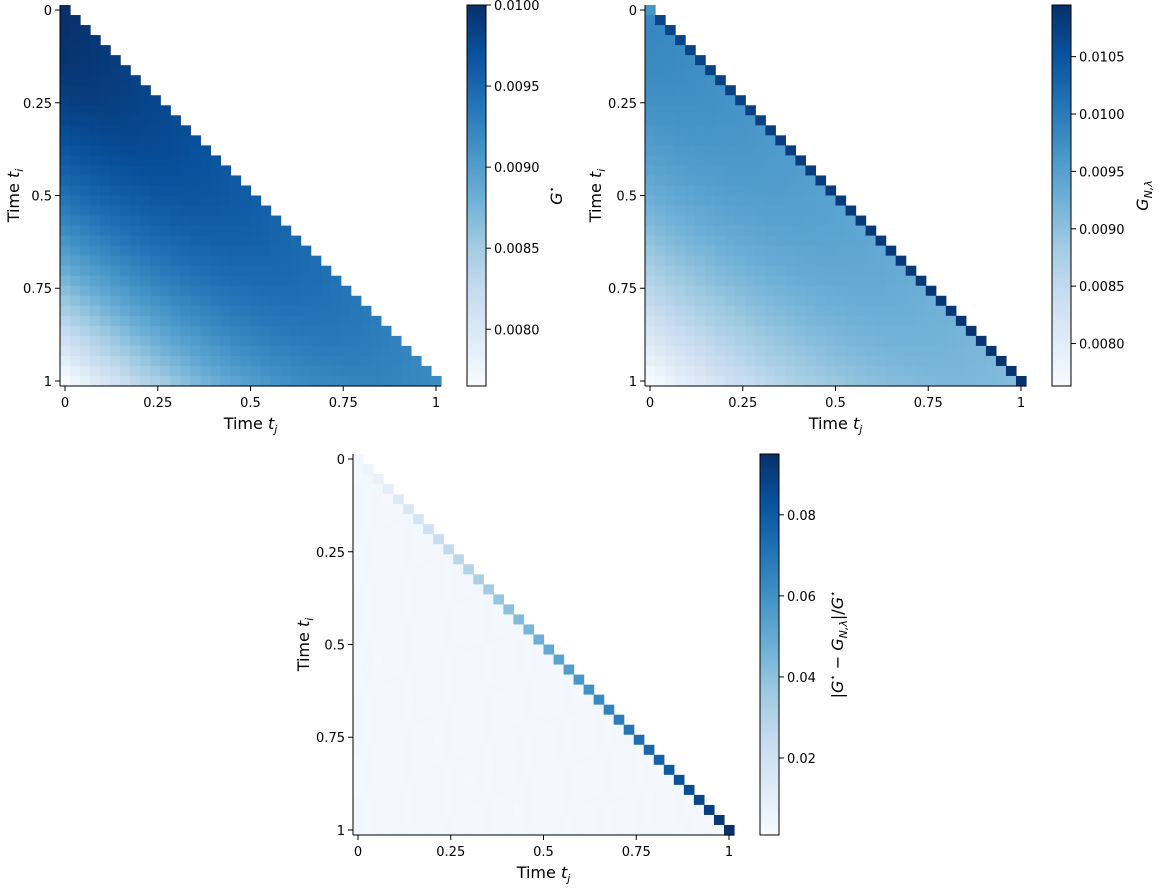  What do you see at coordinates (622, 289) in the screenshot?
I see `y-tick-label: 0.75` at bounding box center [622, 289].